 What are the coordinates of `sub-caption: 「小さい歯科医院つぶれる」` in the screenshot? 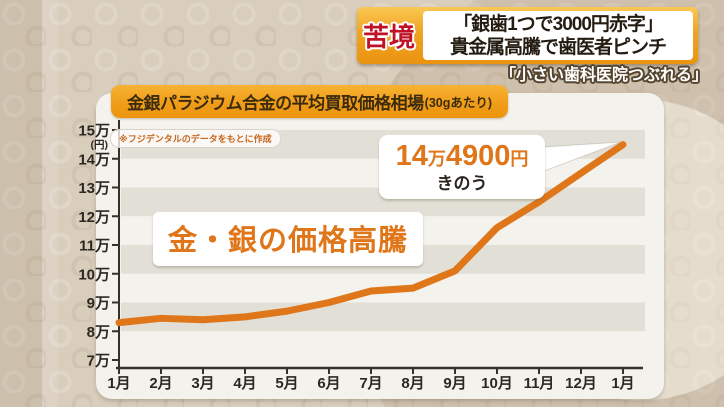 It's located at (603, 75).